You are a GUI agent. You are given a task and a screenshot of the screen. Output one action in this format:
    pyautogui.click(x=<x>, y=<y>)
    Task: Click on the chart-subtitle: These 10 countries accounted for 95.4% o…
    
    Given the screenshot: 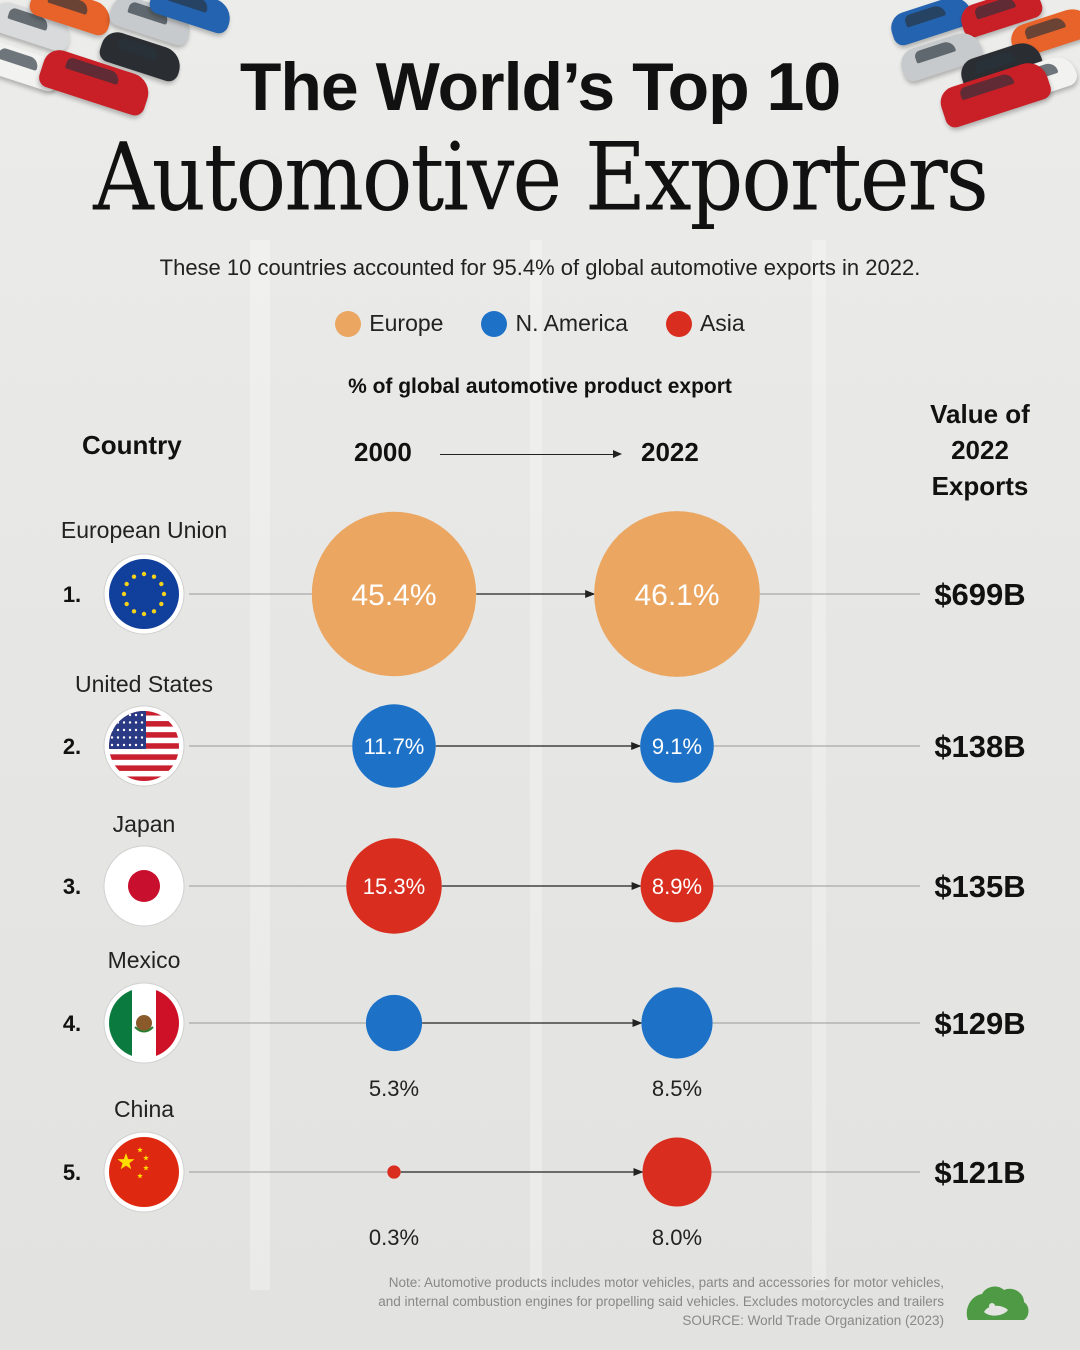 What is the action you would take?
    pyautogui.click(x=540, y=267)
    